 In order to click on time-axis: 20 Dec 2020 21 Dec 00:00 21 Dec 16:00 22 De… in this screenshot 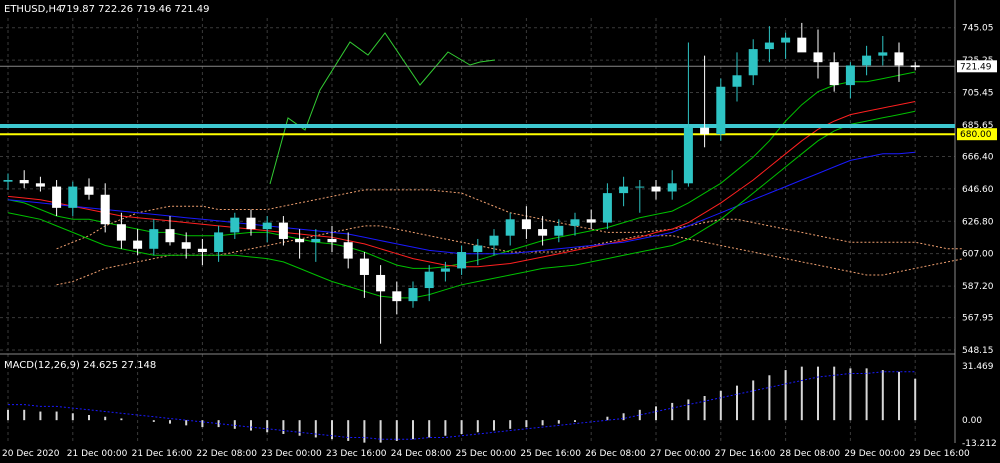, I will do `click(486, 454)`.